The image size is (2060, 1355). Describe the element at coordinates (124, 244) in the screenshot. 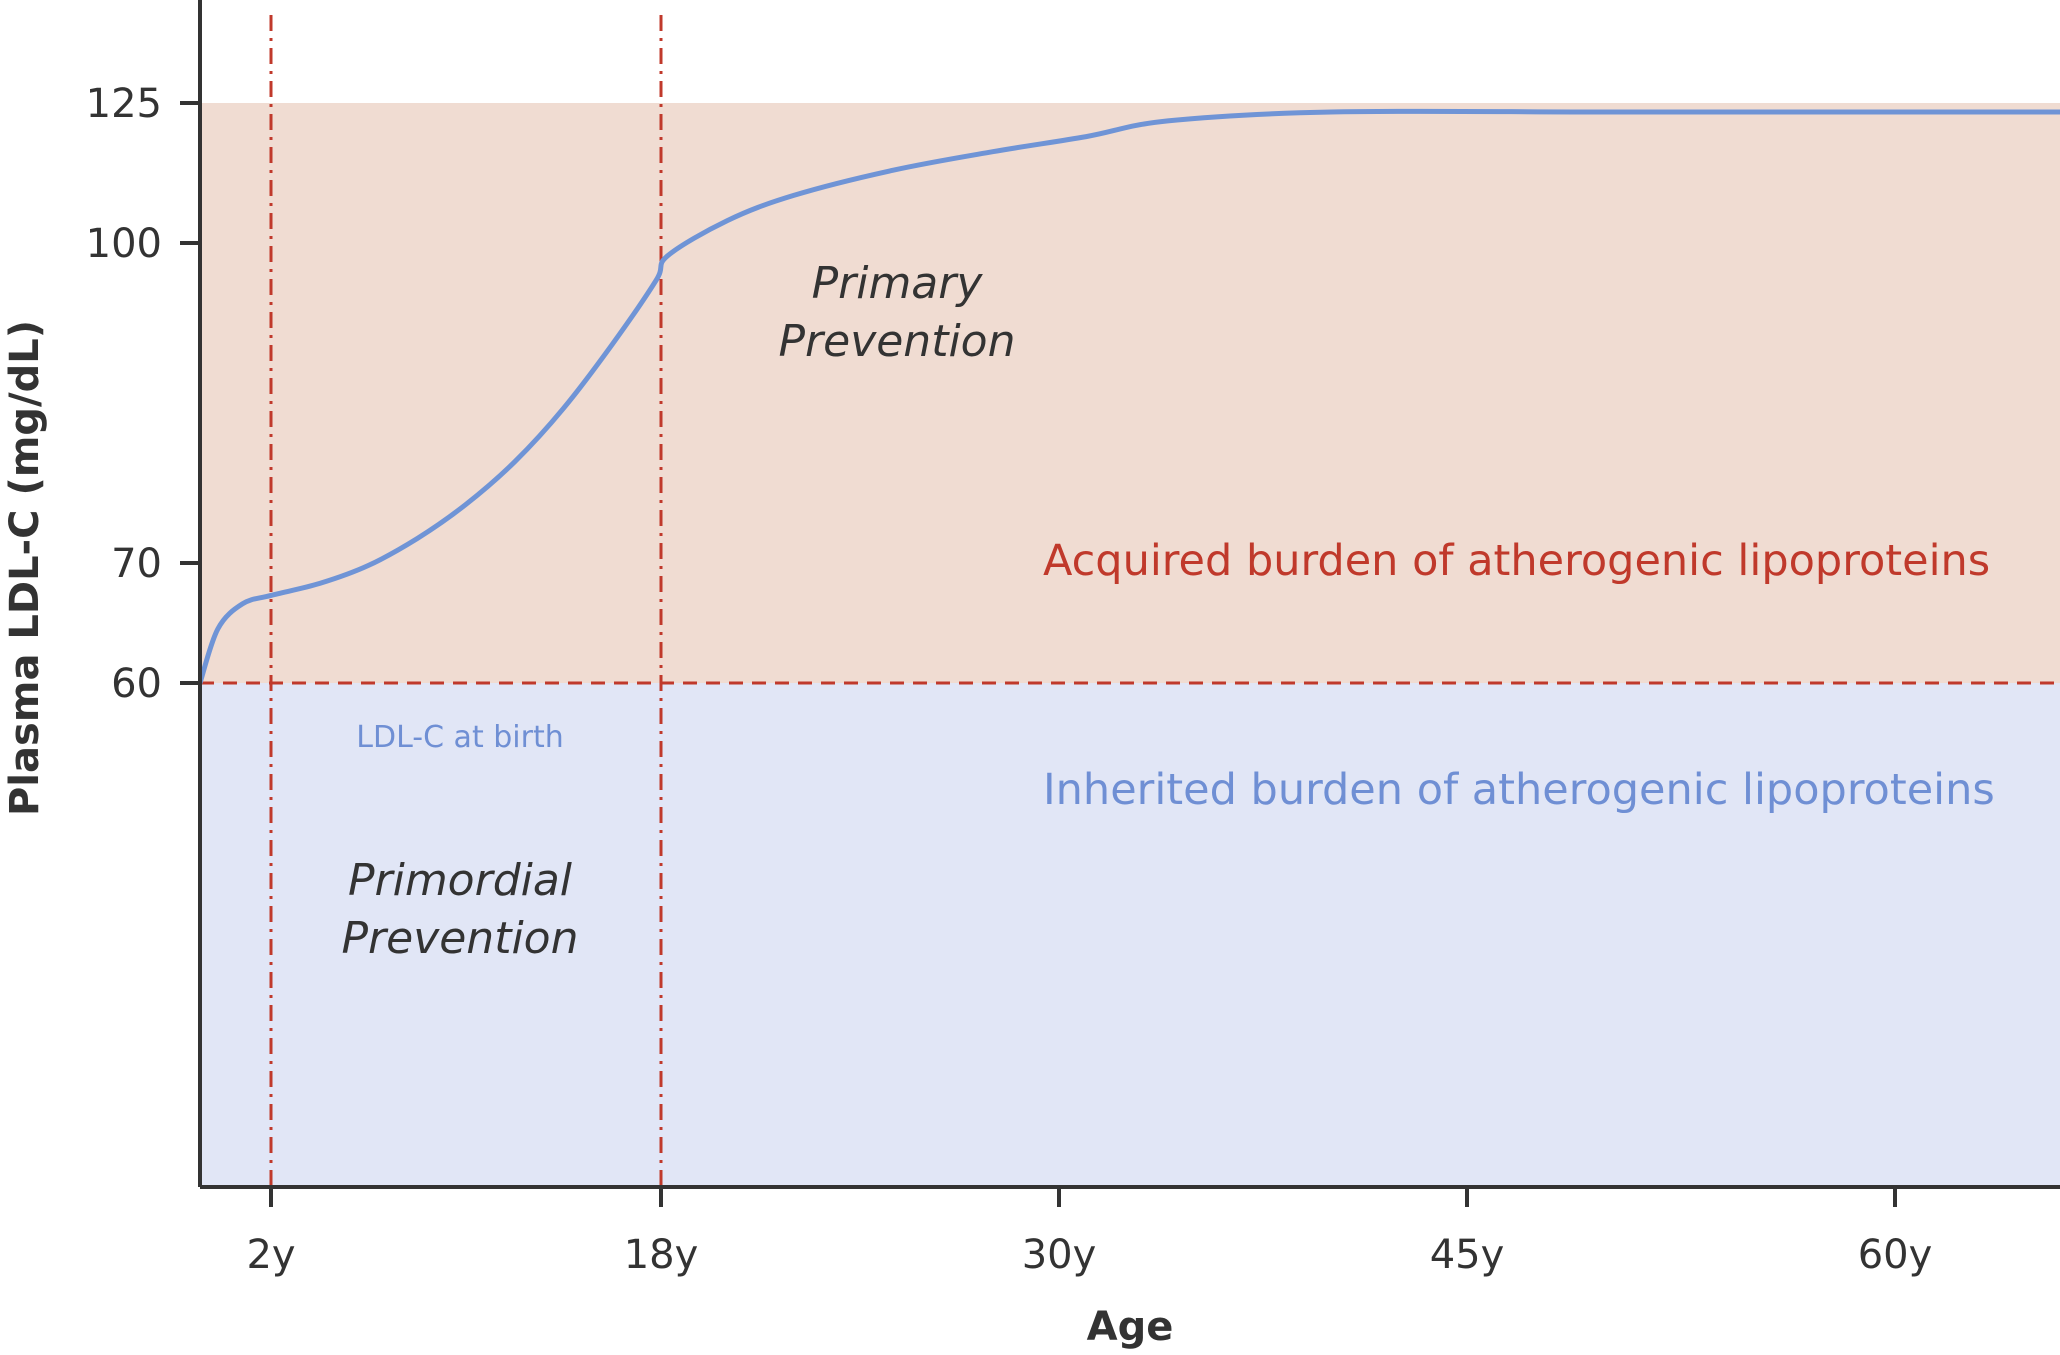

I see `y-tick-label: 100` at that location.